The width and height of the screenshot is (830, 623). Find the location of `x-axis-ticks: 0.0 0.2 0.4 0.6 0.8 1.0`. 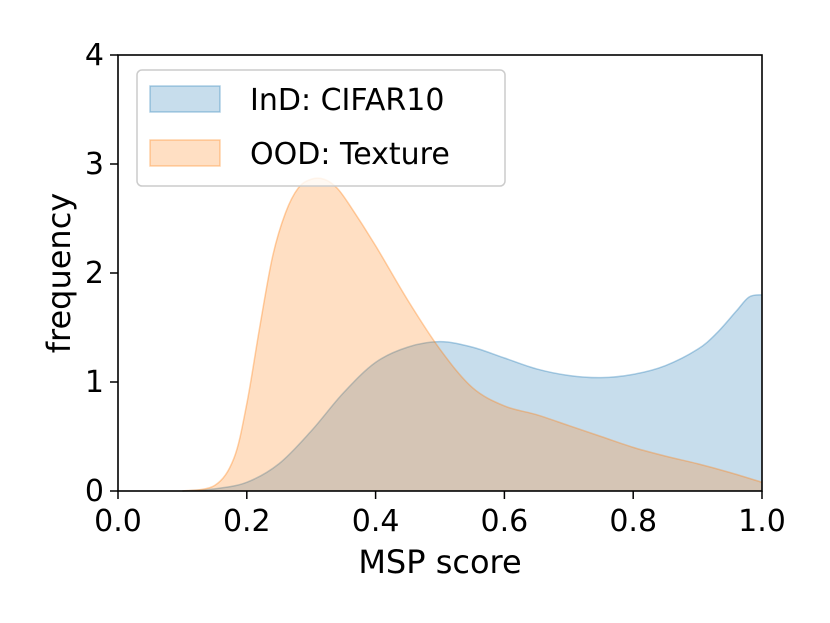

x-axis-ticks: 0.0 0.2 0.4 0.6 0.8 1.0 is located at coordinates (440, 515).